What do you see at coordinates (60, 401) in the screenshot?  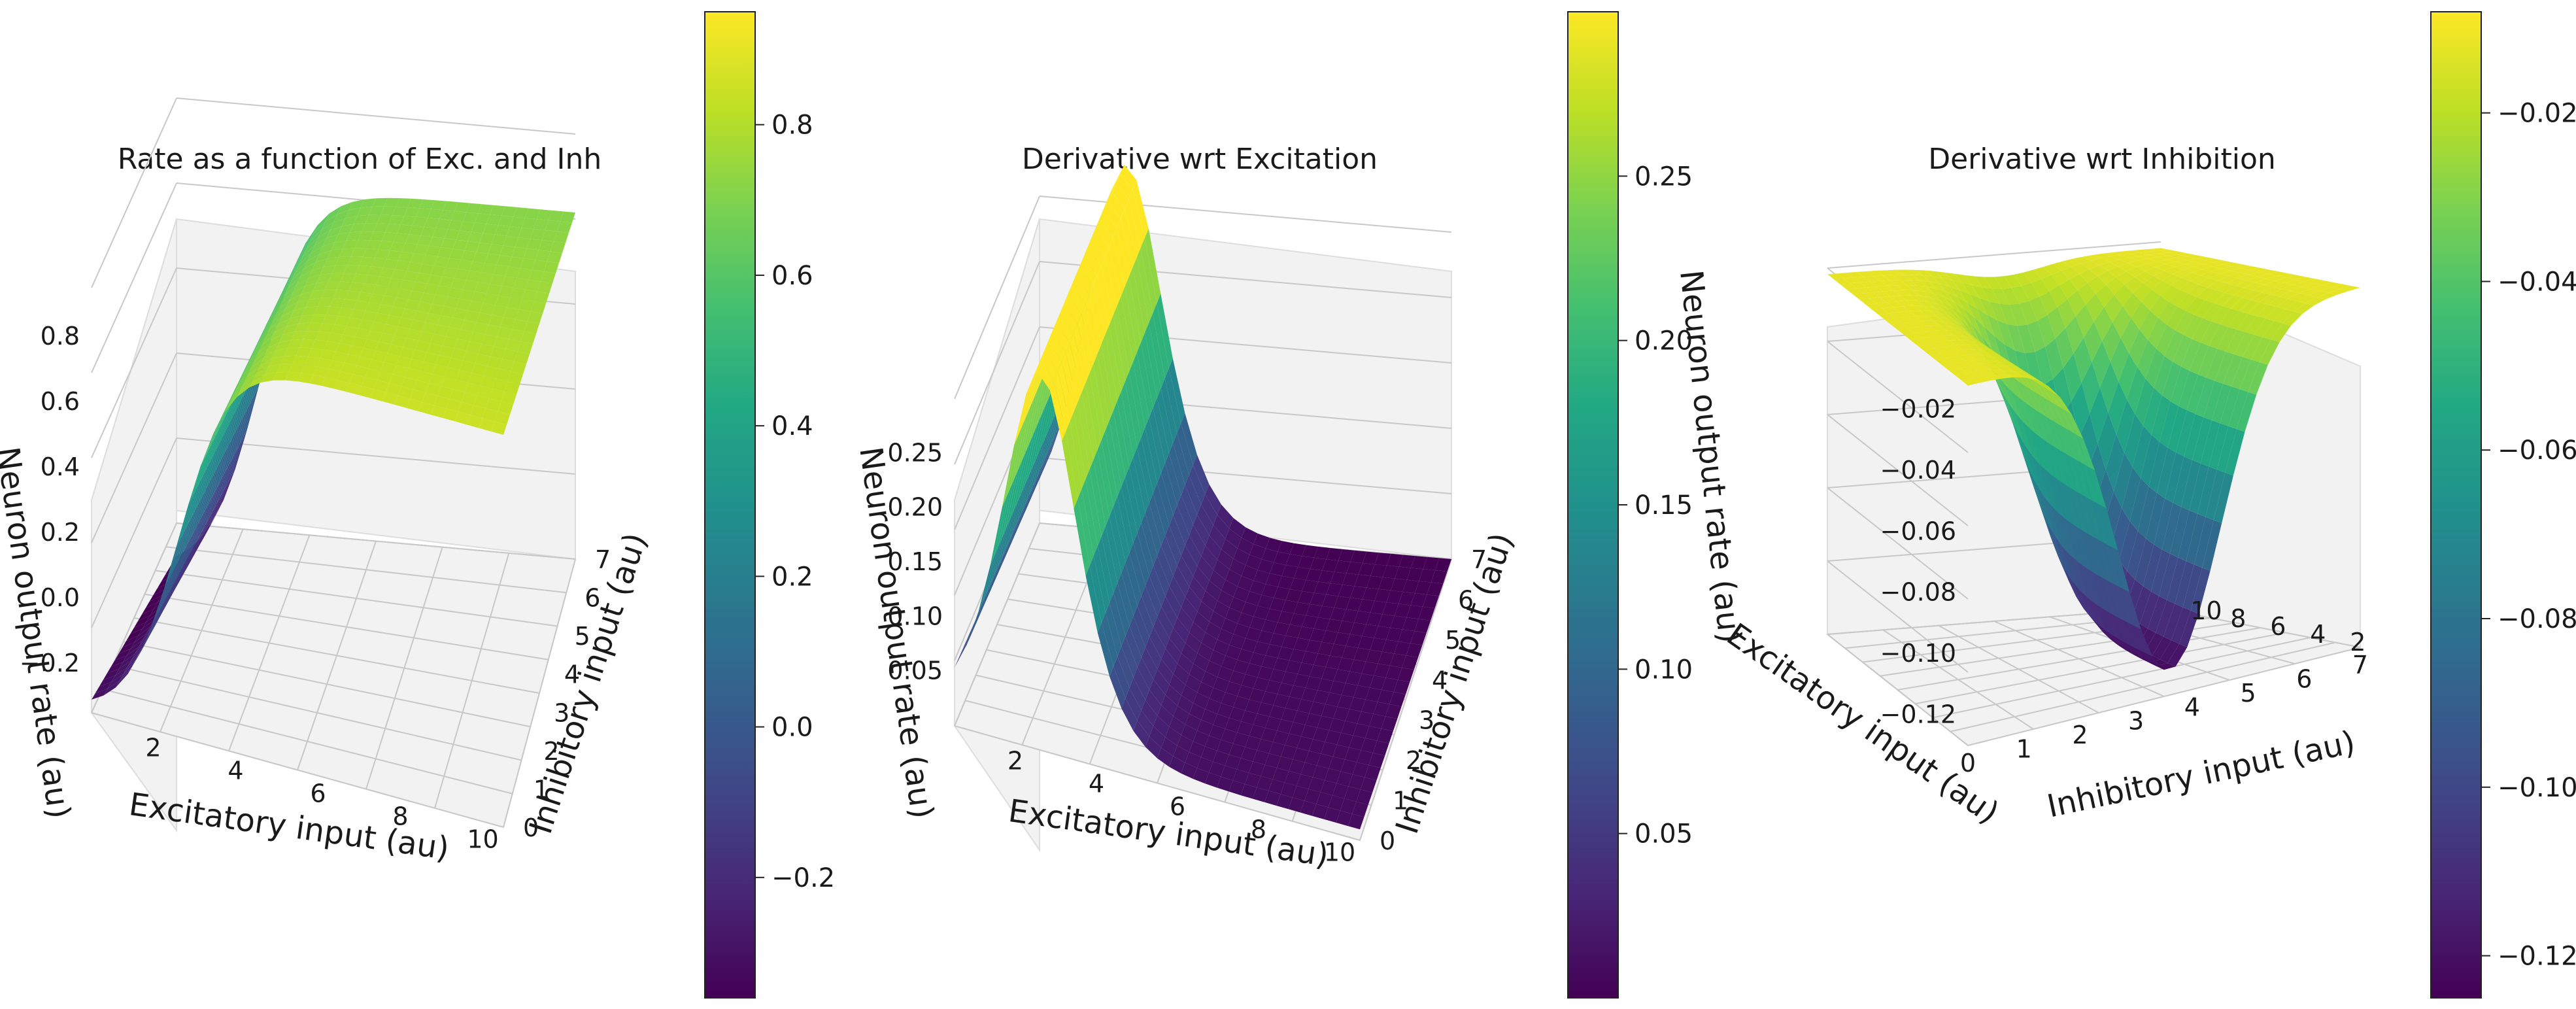 I see `z-tick-label: 0.6` at bounding box center [60, 401].